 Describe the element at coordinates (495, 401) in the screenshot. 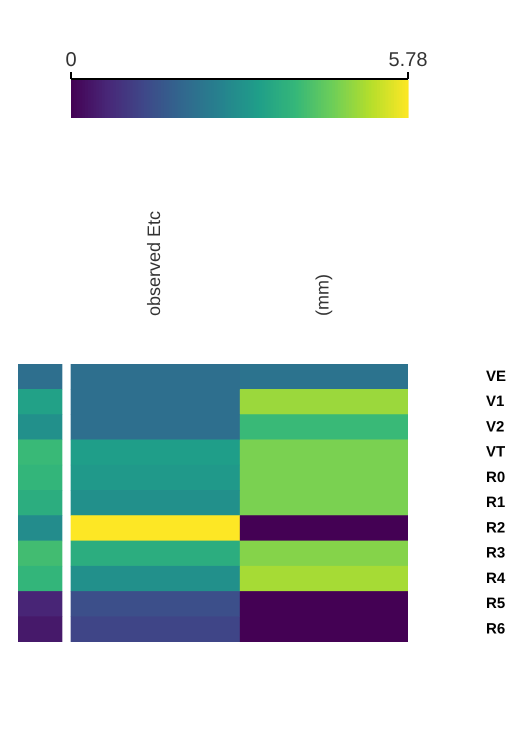

I see `y-tick-label: V1` at that location.